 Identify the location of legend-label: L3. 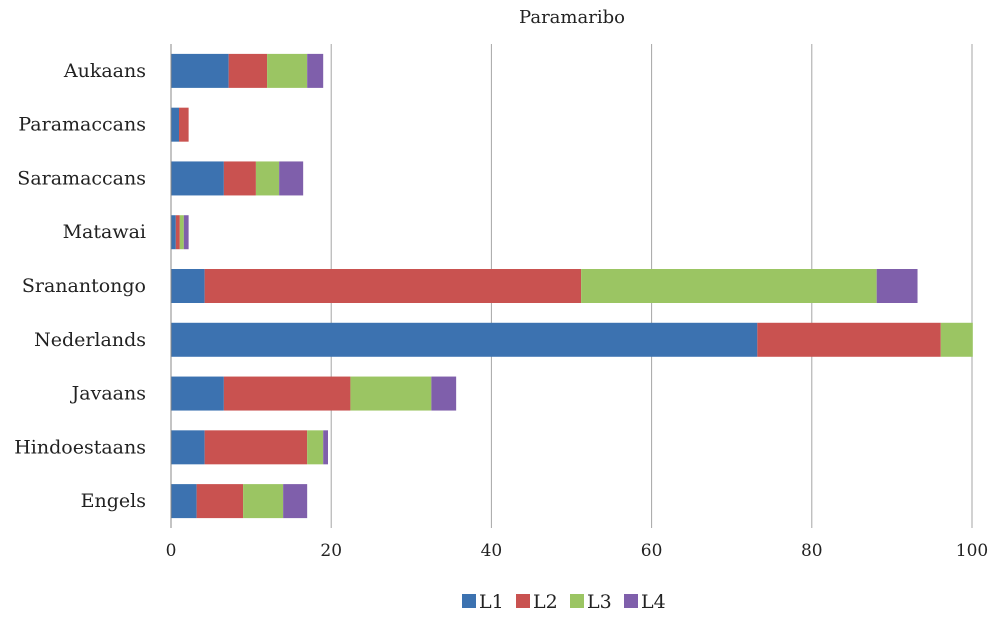
(599, 602).